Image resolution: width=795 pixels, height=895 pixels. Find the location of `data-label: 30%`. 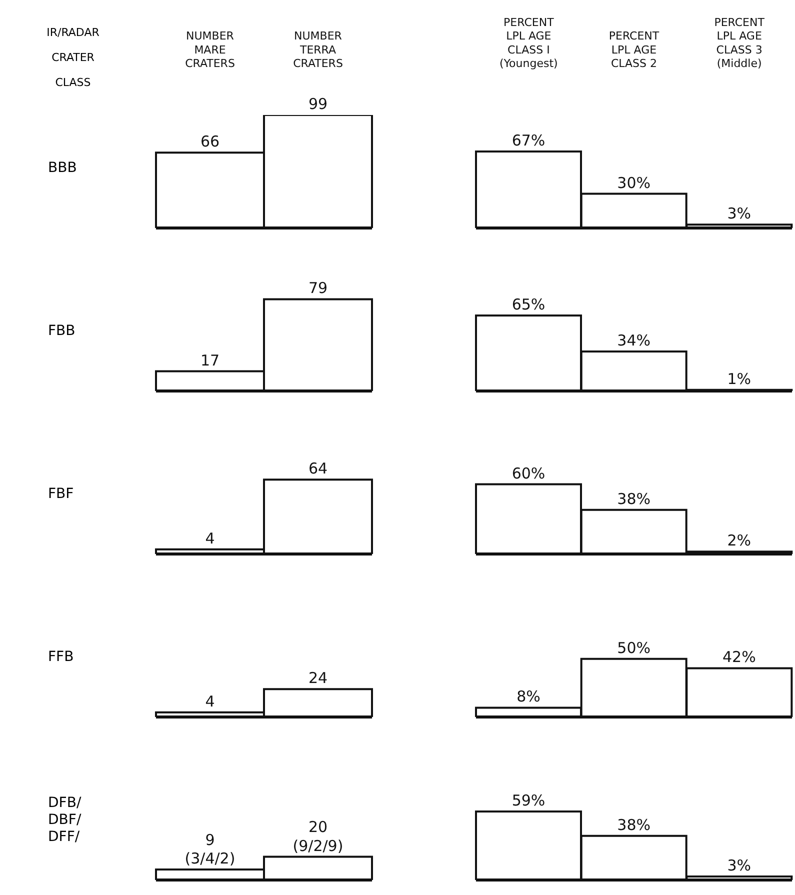

data-label: 30% is located at coordinates (634, 183).